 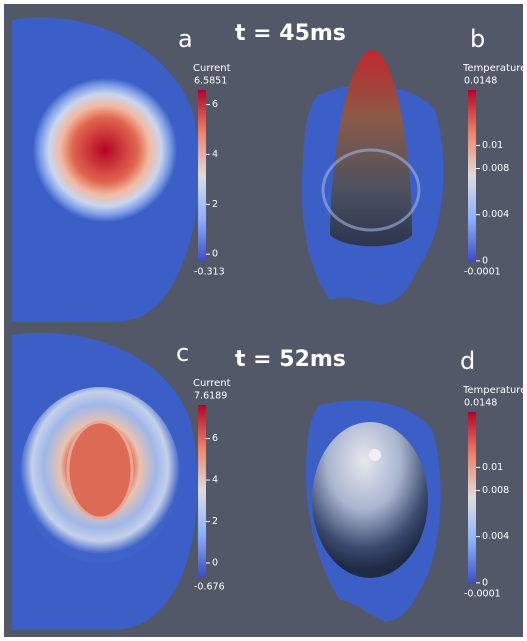 I want to click on panel-label: c, so click(x=182, y=353).